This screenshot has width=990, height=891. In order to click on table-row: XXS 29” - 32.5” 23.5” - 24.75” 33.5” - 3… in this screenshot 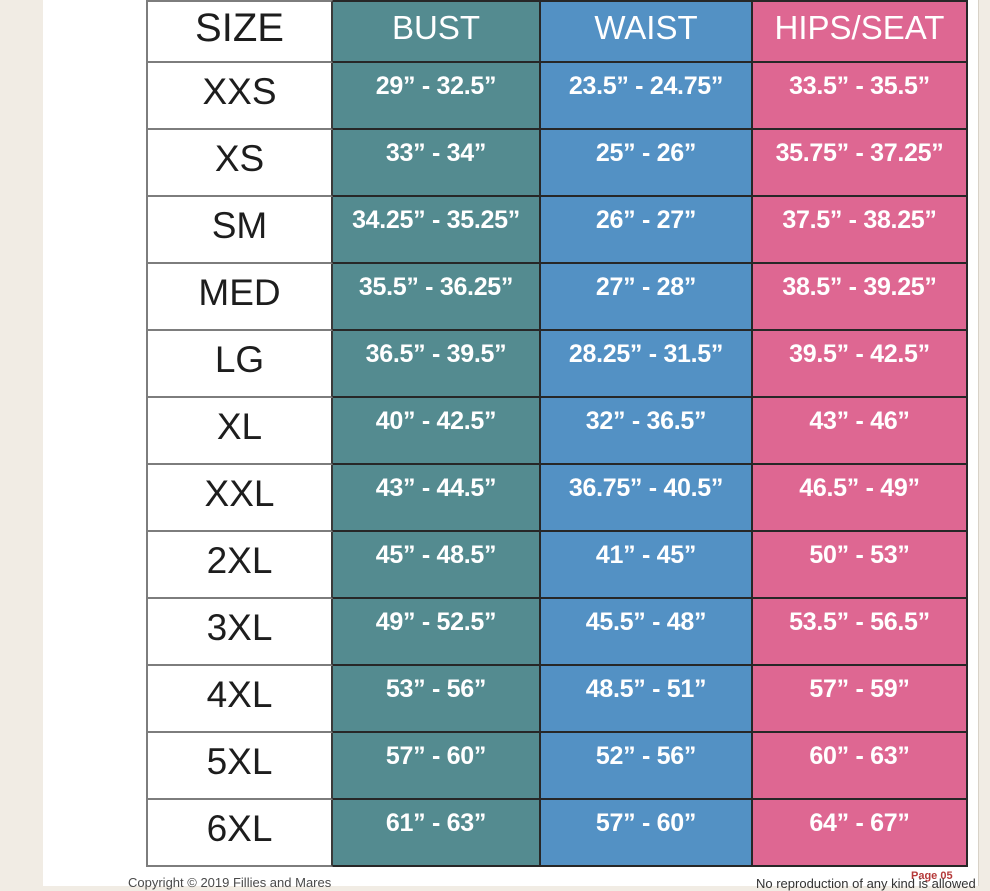, I will do `click(557, 96)`.